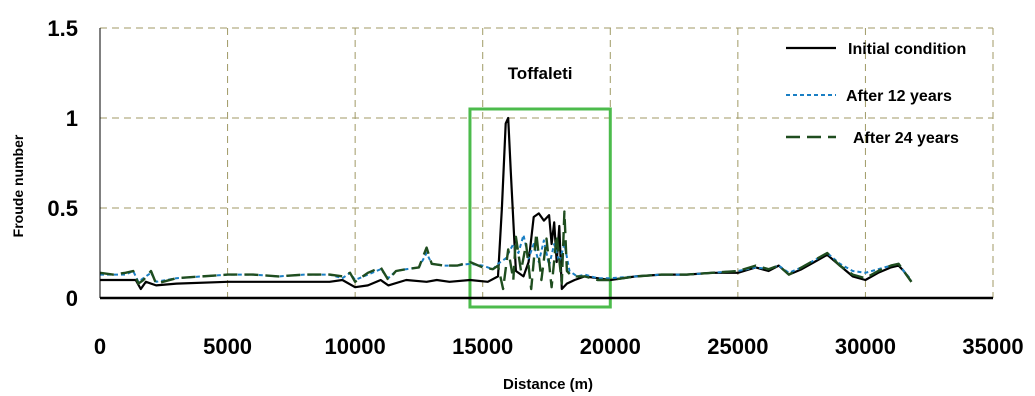  Describe the element at coordinates (610, 346) in the screenshot. I see `x-tick-label-4: 20000` at that location.